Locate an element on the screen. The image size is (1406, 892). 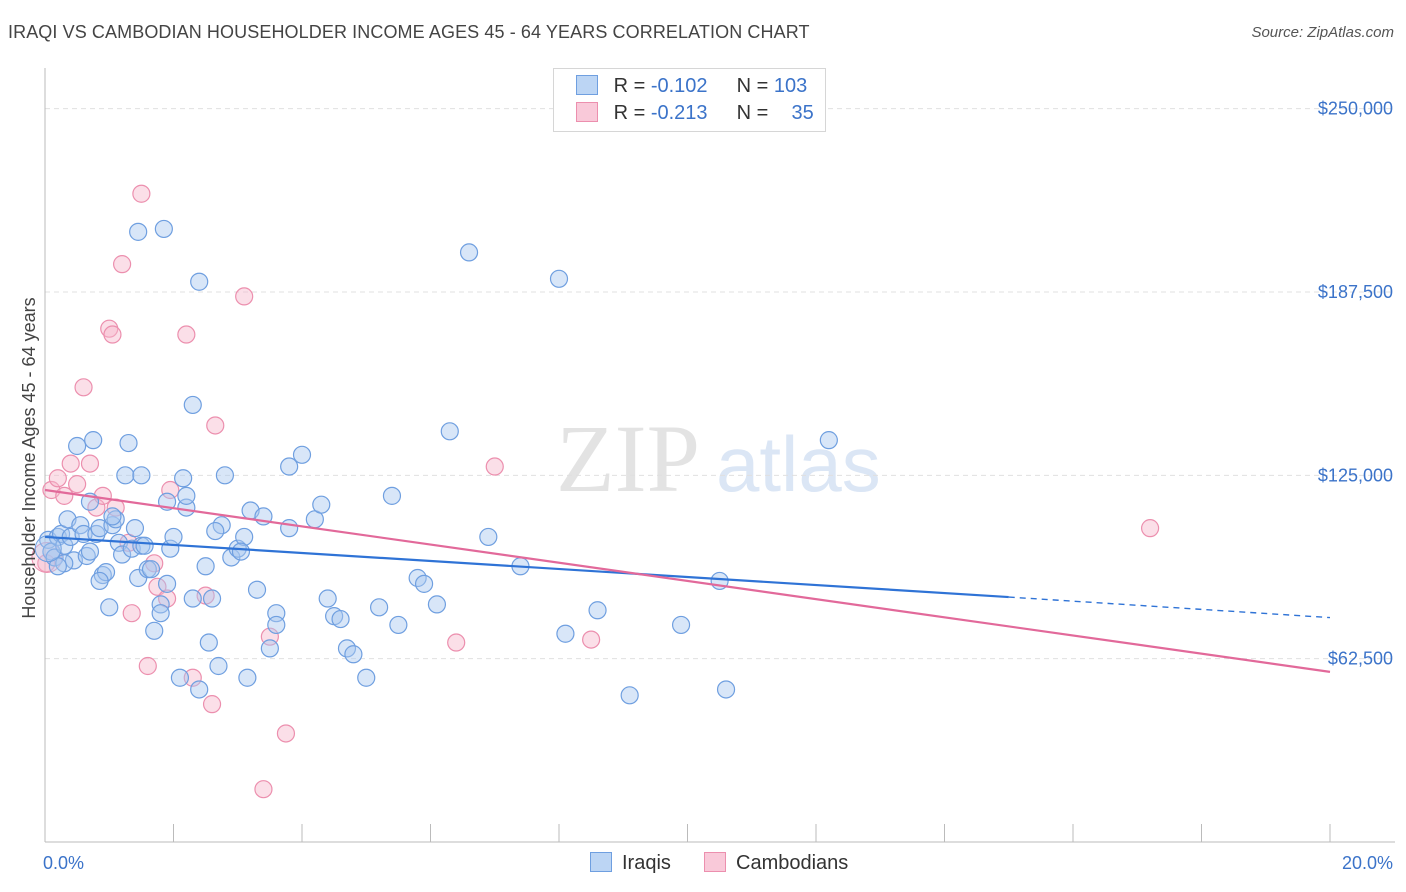
legend-n-value: 103 is located at coordinates (790, 86).